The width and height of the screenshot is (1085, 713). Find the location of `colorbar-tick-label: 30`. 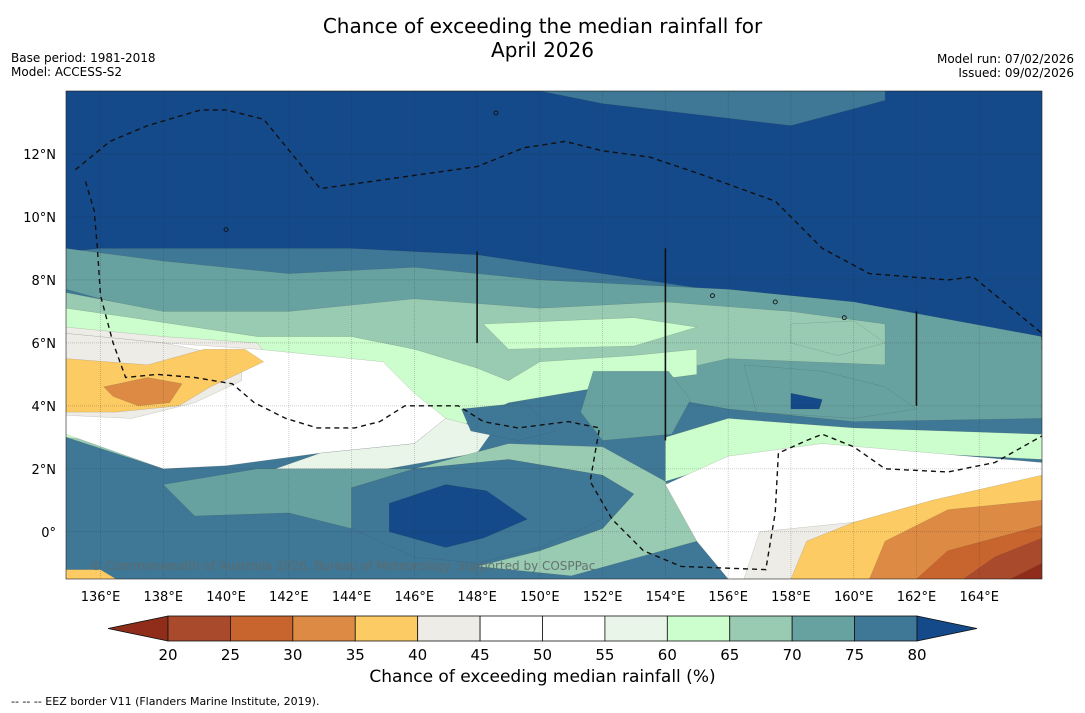

colorbar-tick-label: 30 is located at coordinates (292, 655).